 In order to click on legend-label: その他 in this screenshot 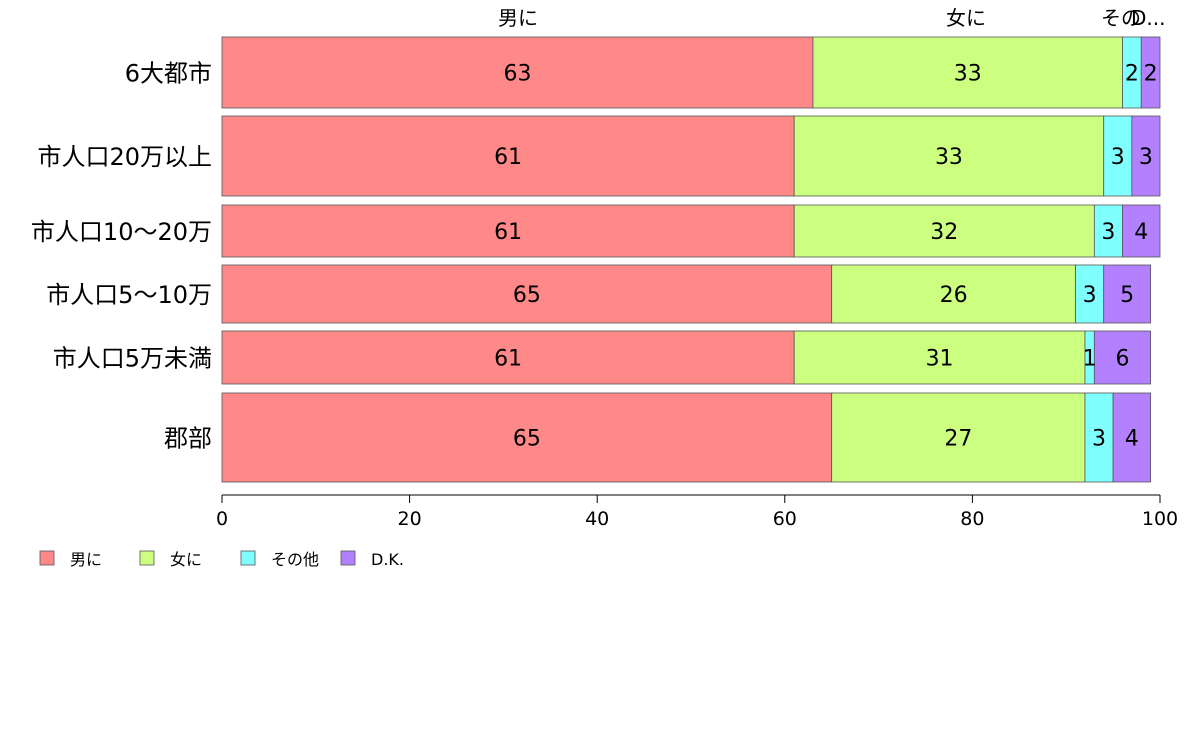, I will do `click(295, 559)`.